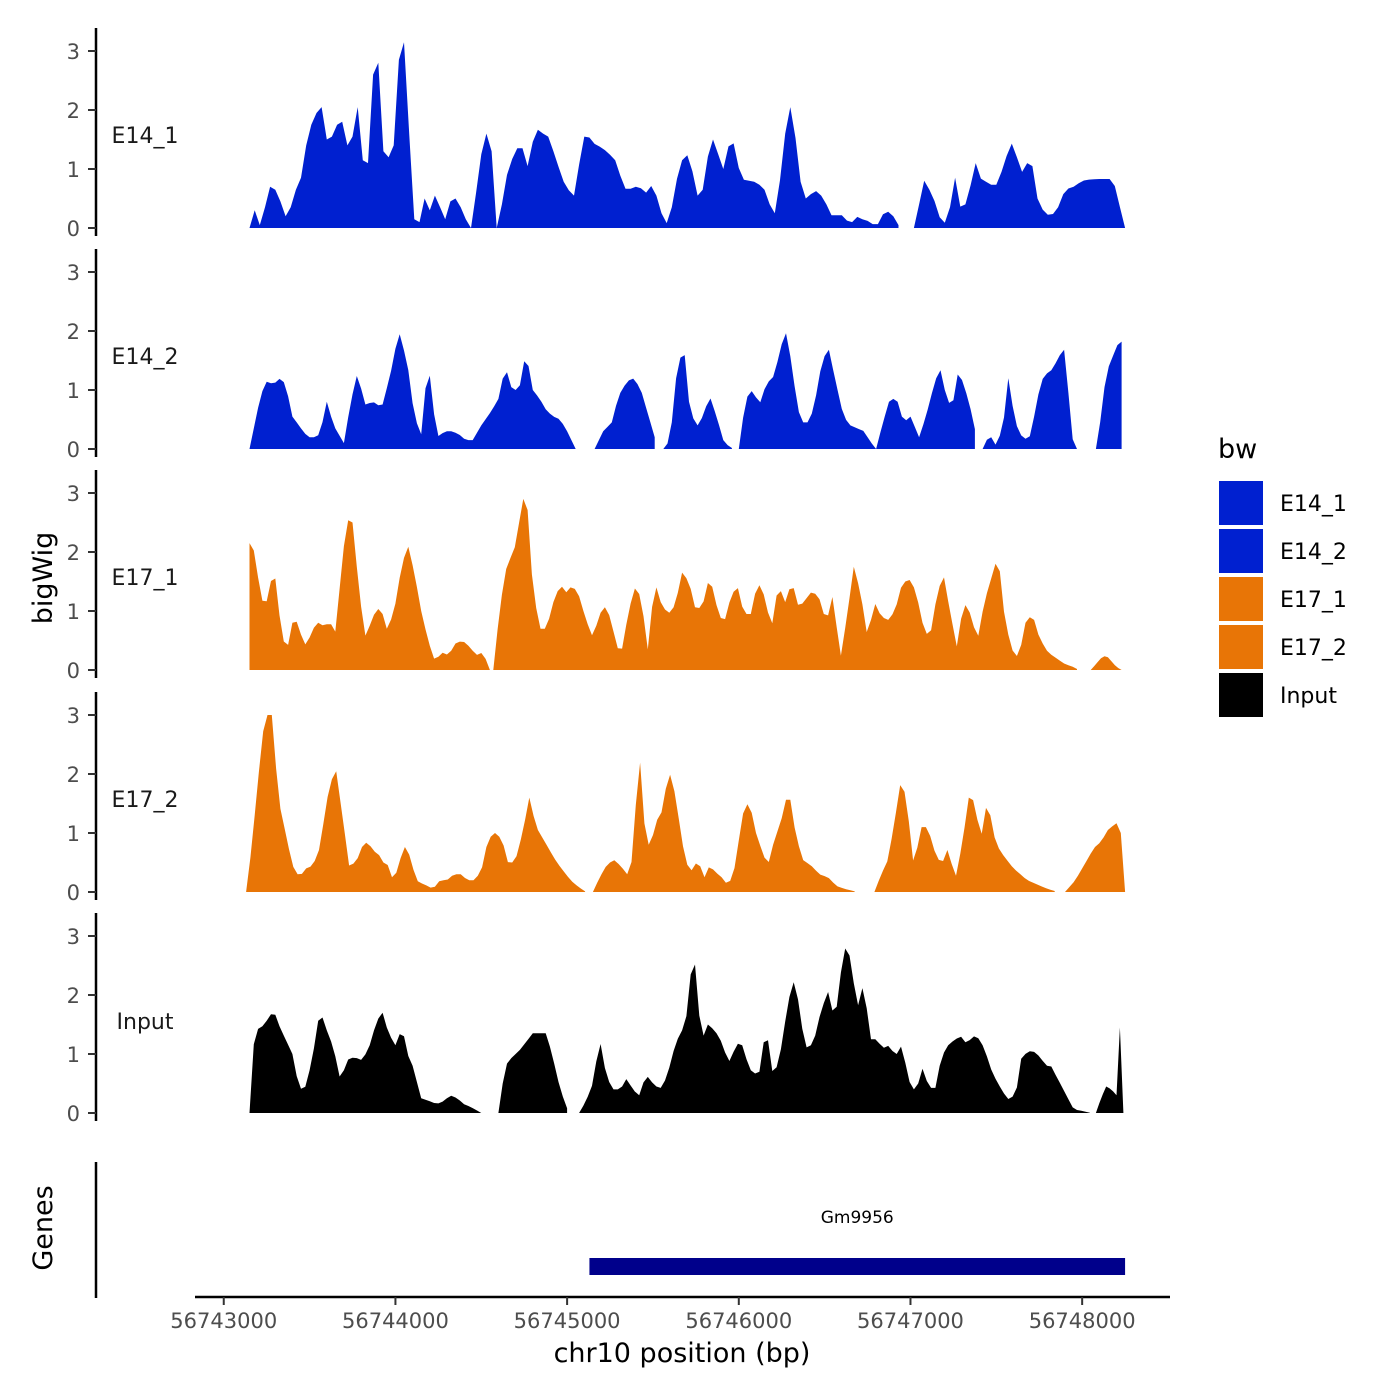 The image size is (1400, 1400). Describe the element at coordinates (1313, 600) in the screenshot. I see `legend-label: E17_1` at that location.